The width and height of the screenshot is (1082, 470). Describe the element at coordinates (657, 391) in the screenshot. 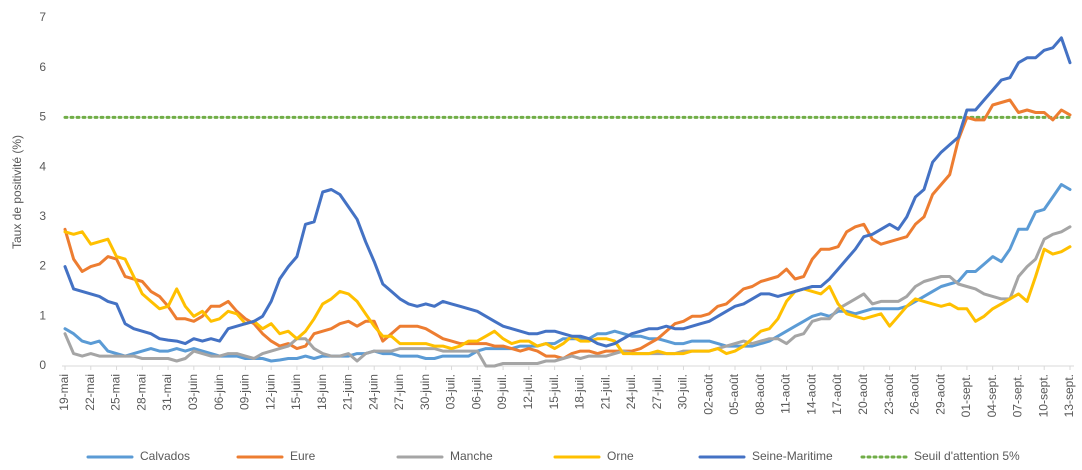

I see `x-tick-label: 27-juil.` at that location.